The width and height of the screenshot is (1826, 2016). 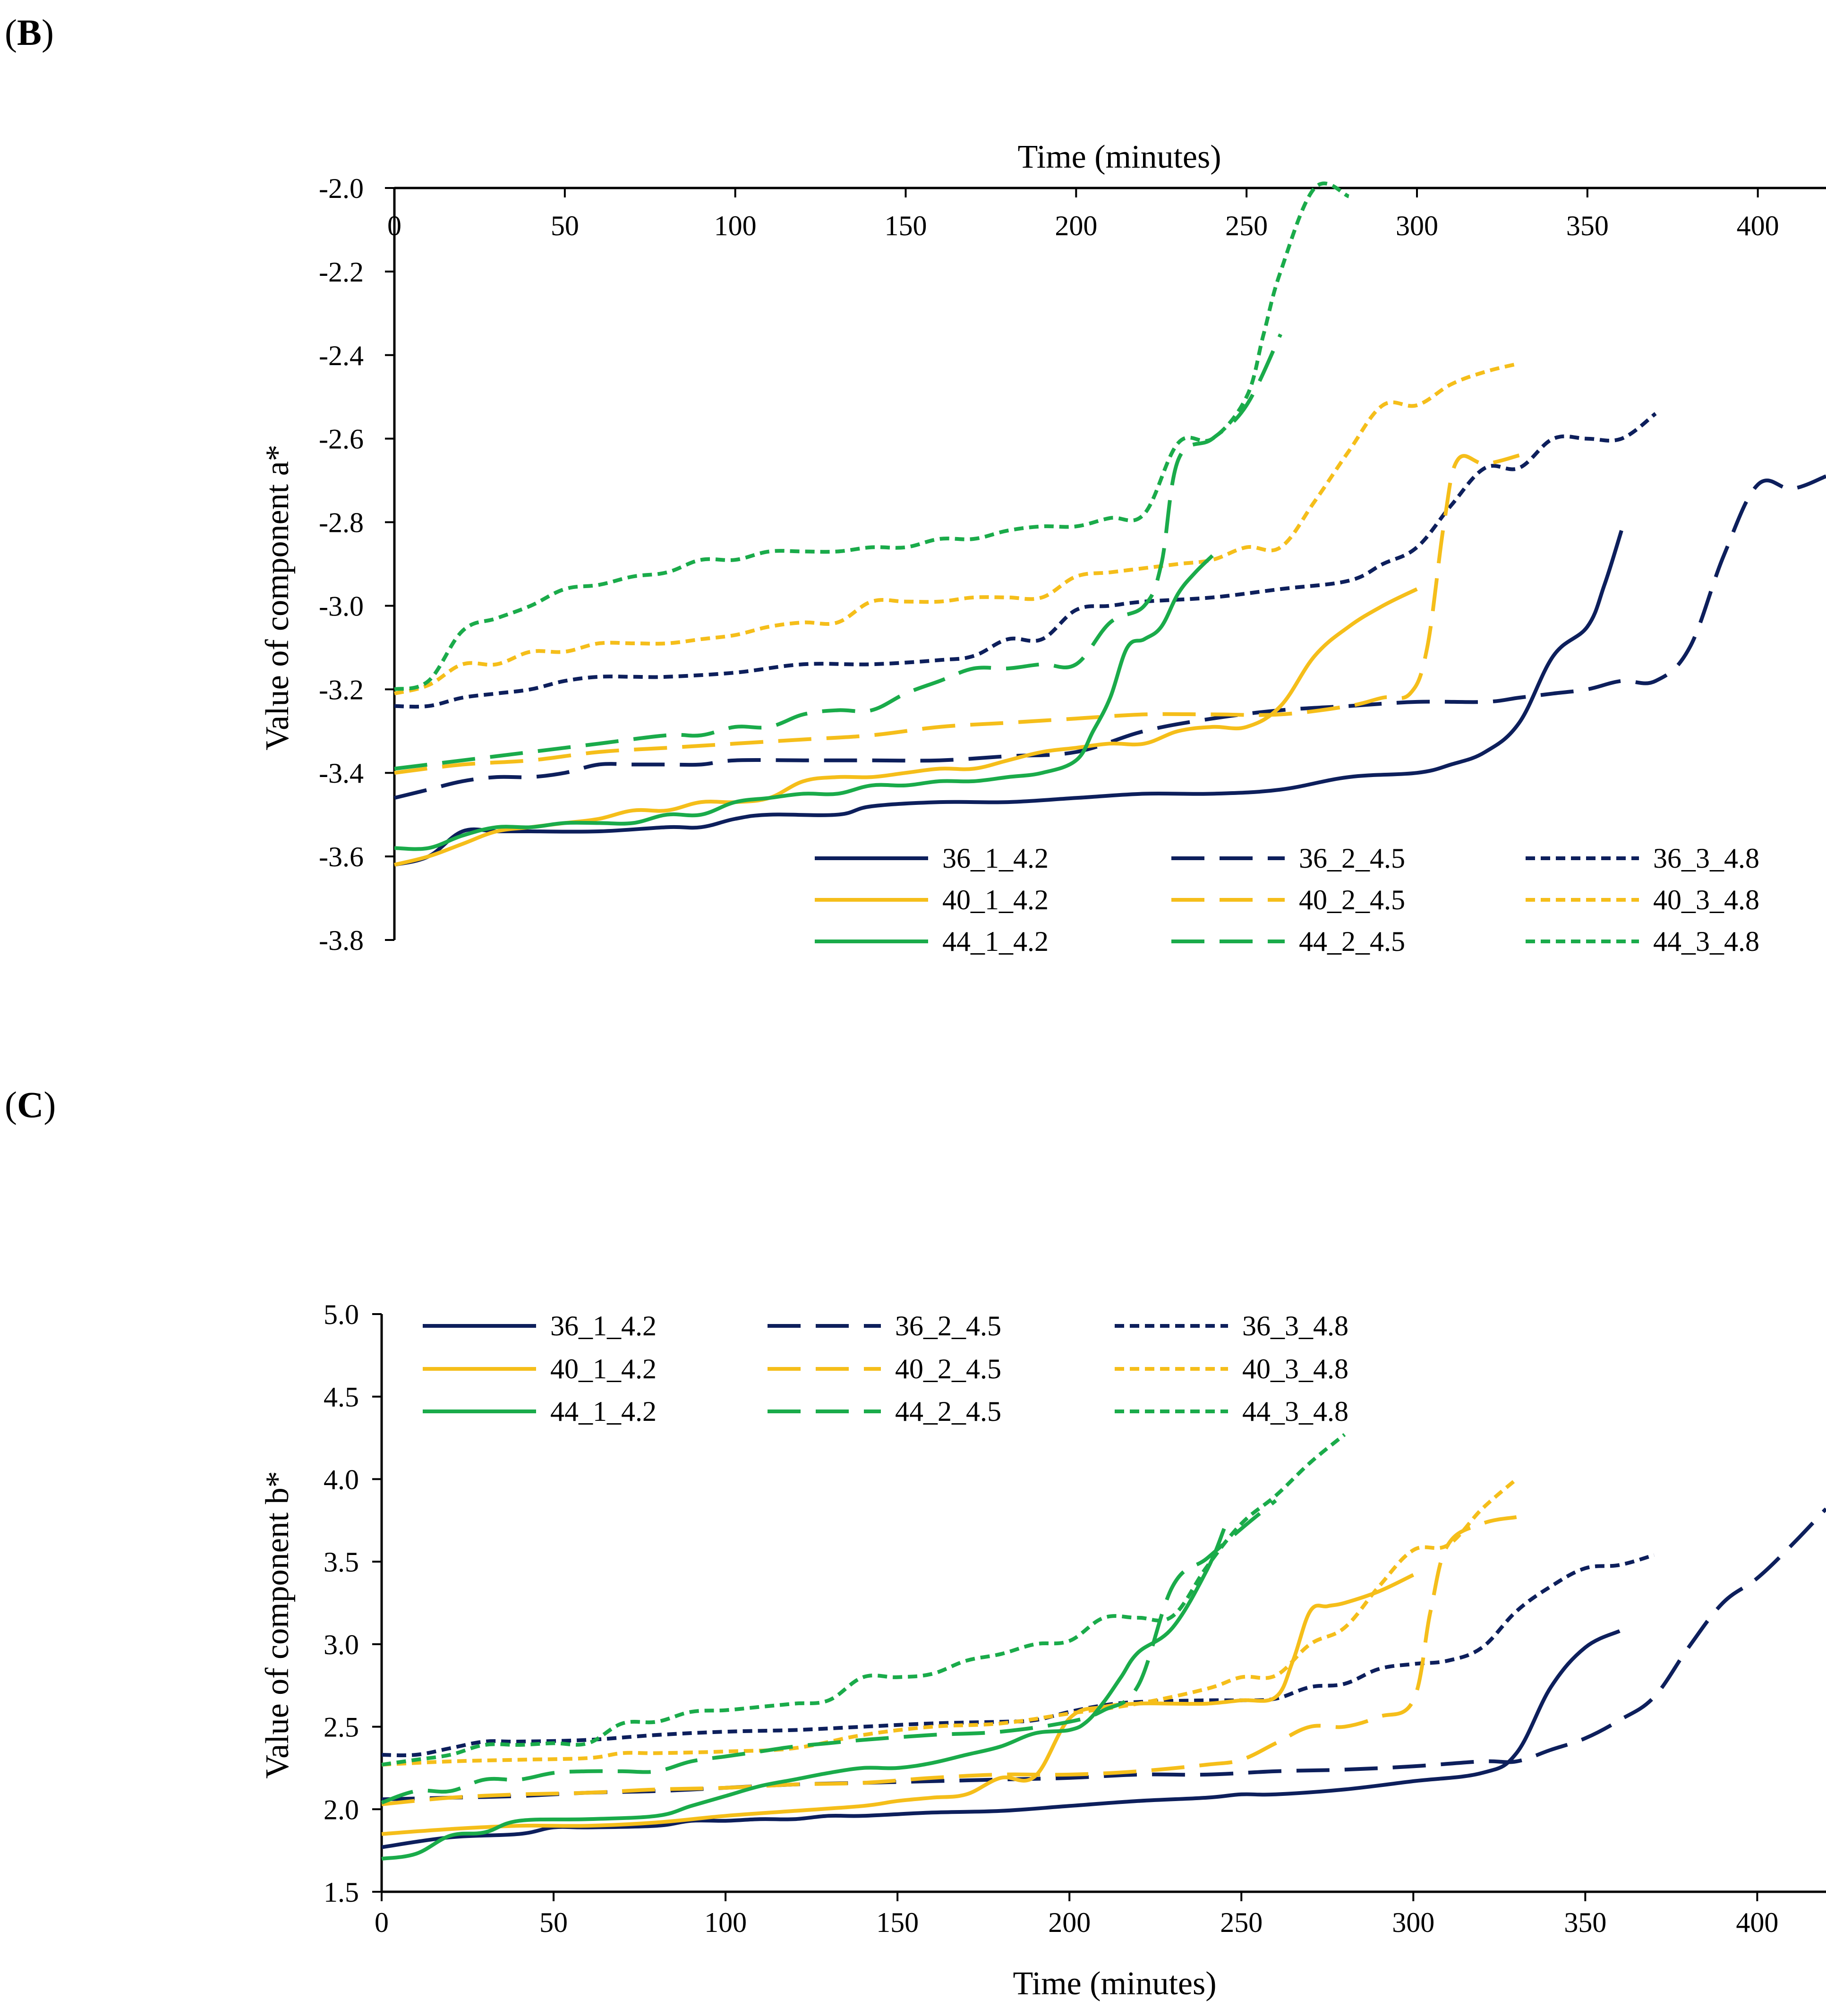 What do you see at coordinates (341, 773) in the screenshot?
I see `y-tick-label: -3.4` at bounding box center [341, 773].